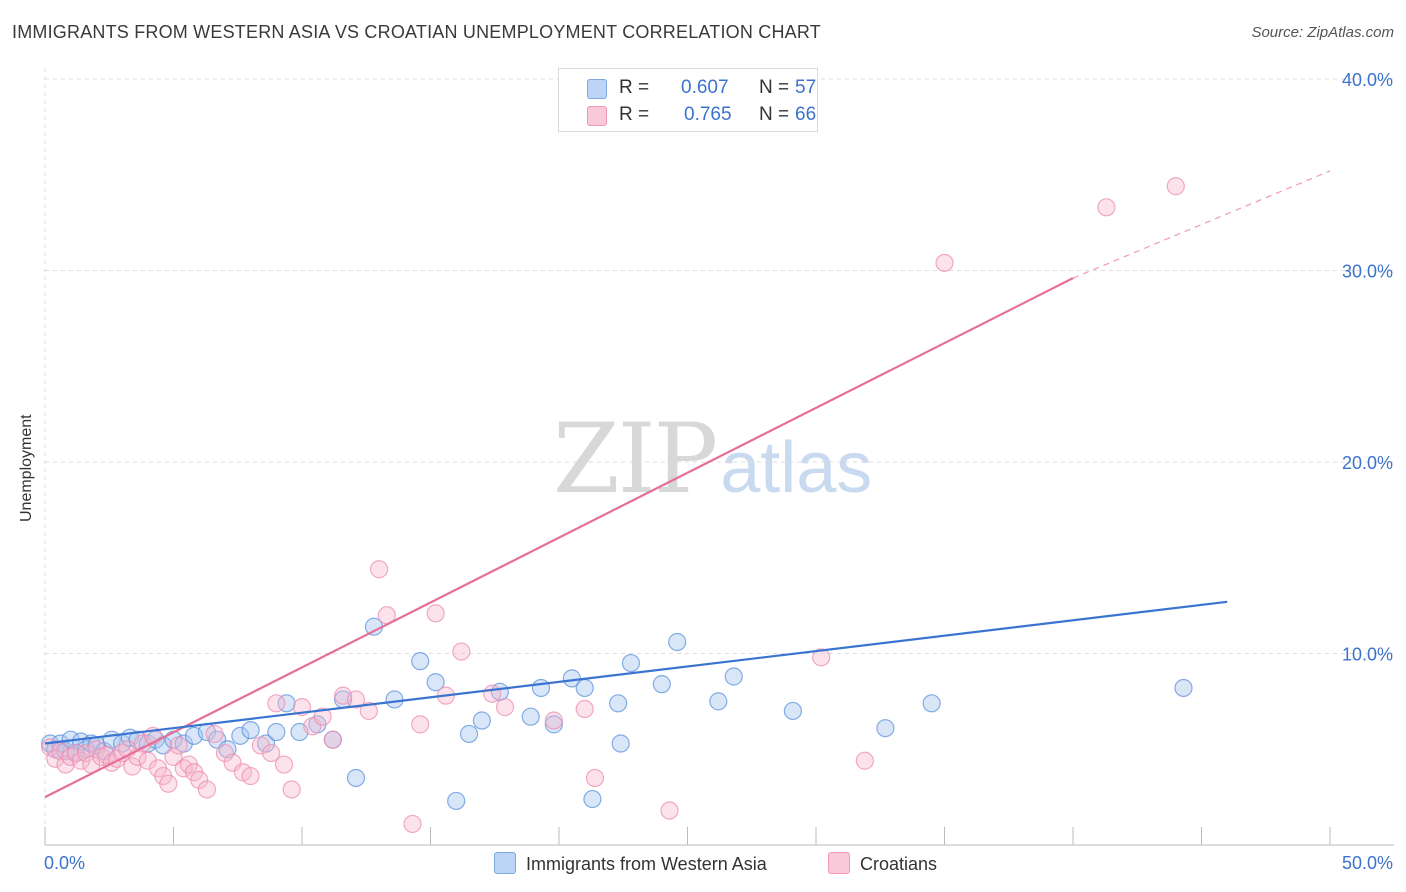 Image resolution: width=1406 pixels, height=892 pixels. I want to click on bottom-legend-croatians: Croatians, so click(882, 863).